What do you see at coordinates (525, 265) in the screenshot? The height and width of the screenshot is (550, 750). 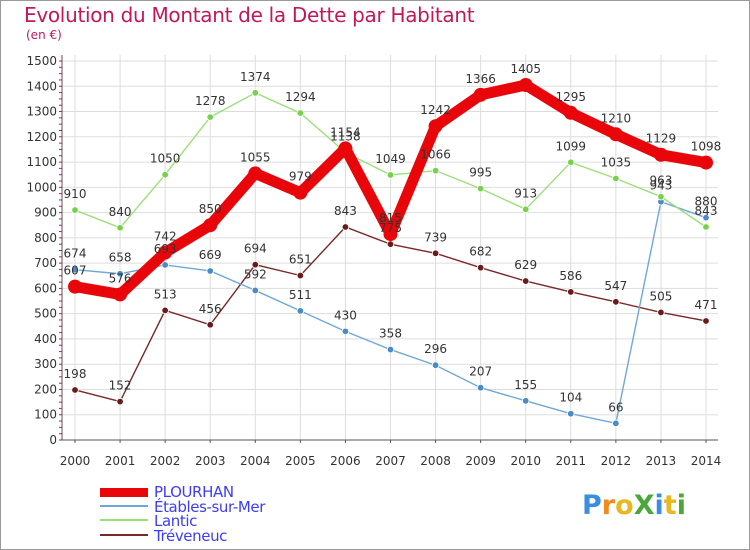 I see `data-label-treveneuc: 629` at bounding box center [525, 265].